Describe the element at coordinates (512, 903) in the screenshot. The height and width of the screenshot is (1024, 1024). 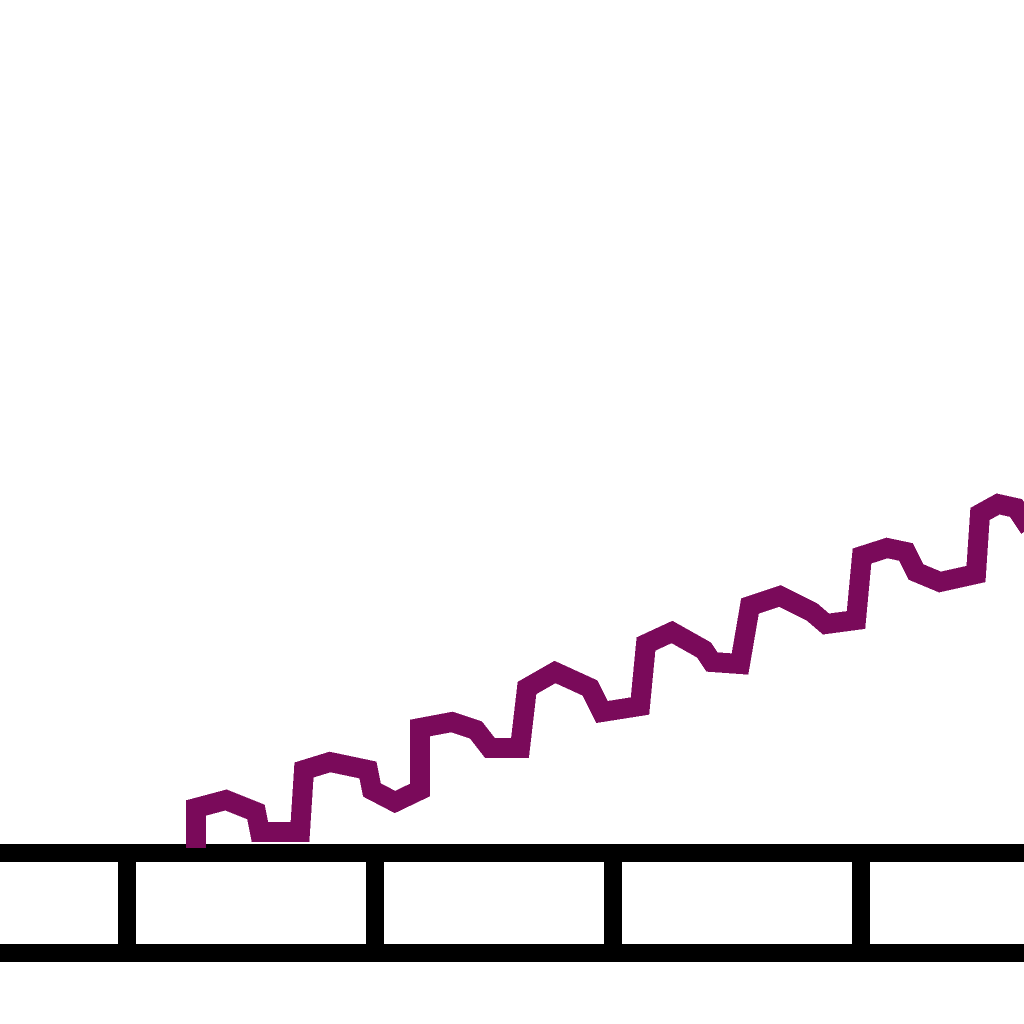
I see `rail-track` at that location.